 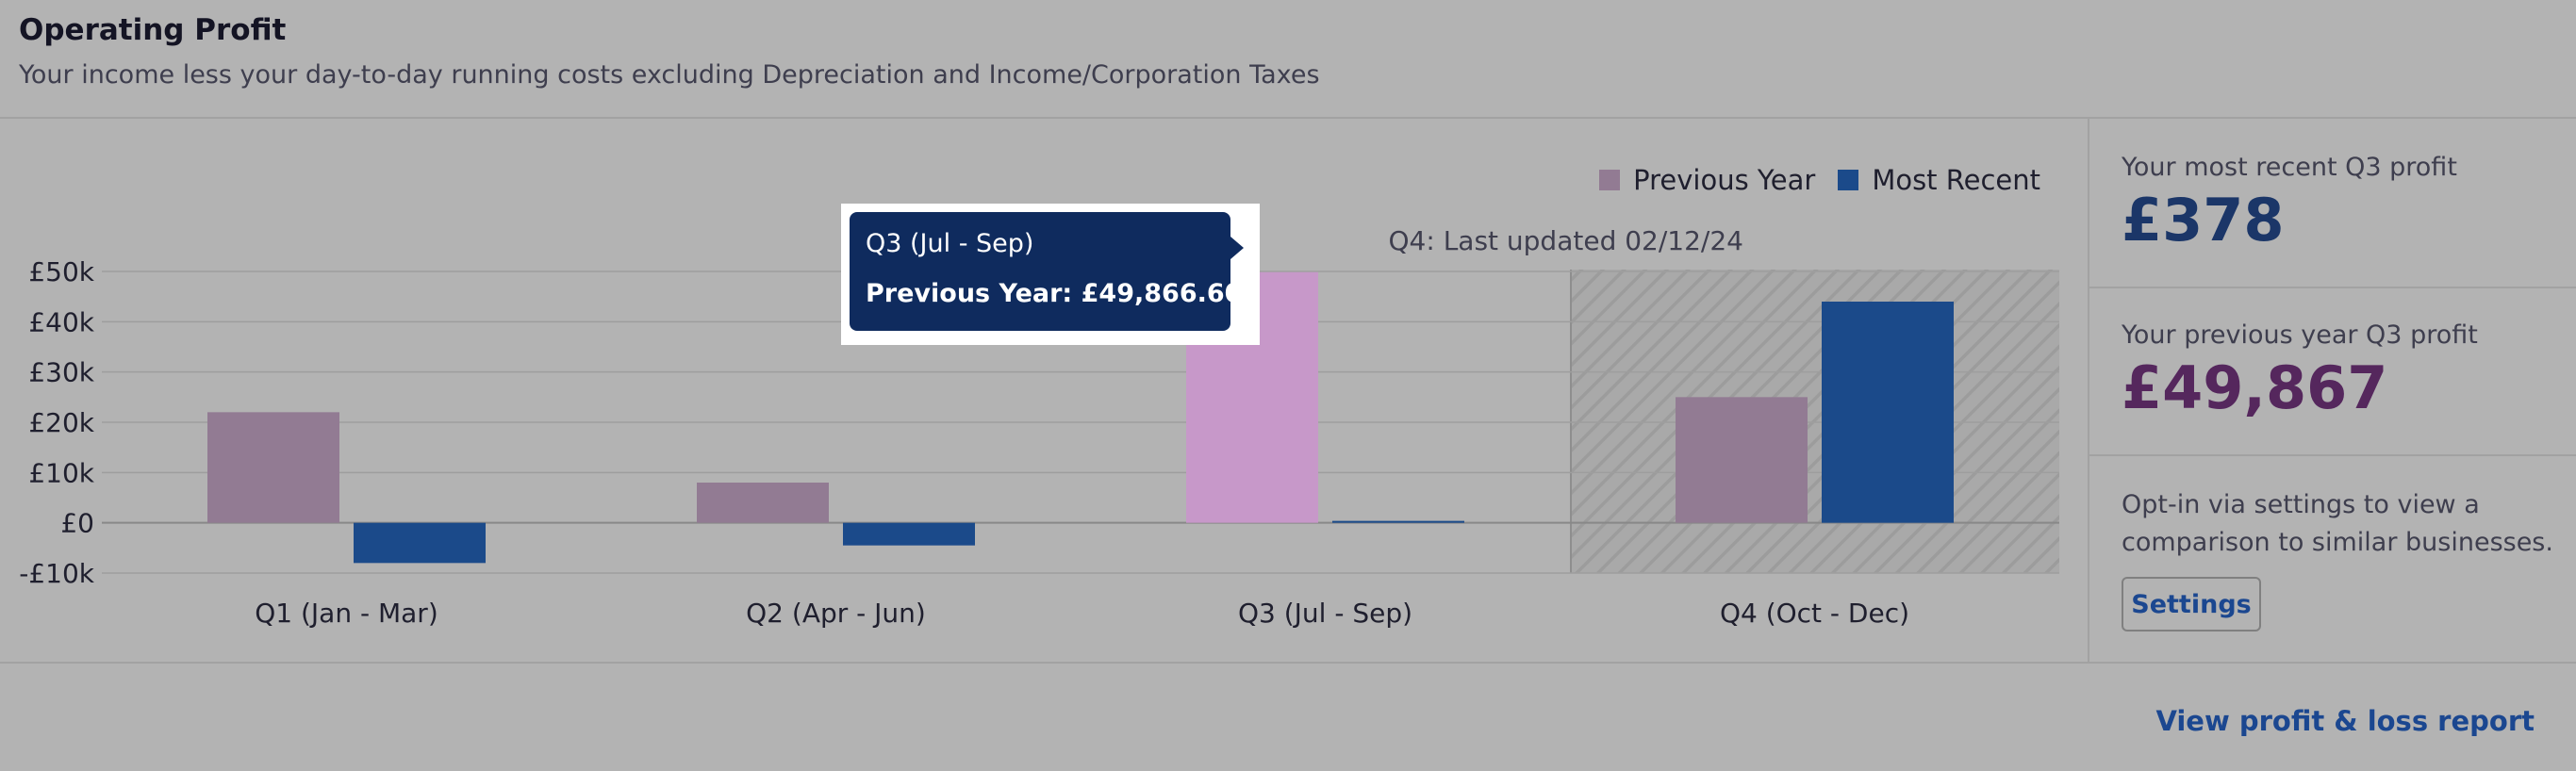 What do you see at coordinates (2191, 604) in the screenshot?
I see `settings-button: Settings` at bounding box center [2191, 604].